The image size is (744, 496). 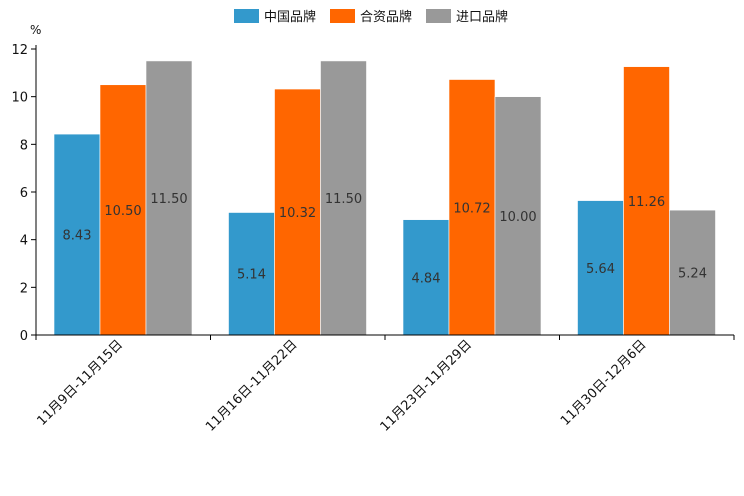 I want to click on x-category-label-1: 11月16日-11月22日, so click(x=251, y=385).